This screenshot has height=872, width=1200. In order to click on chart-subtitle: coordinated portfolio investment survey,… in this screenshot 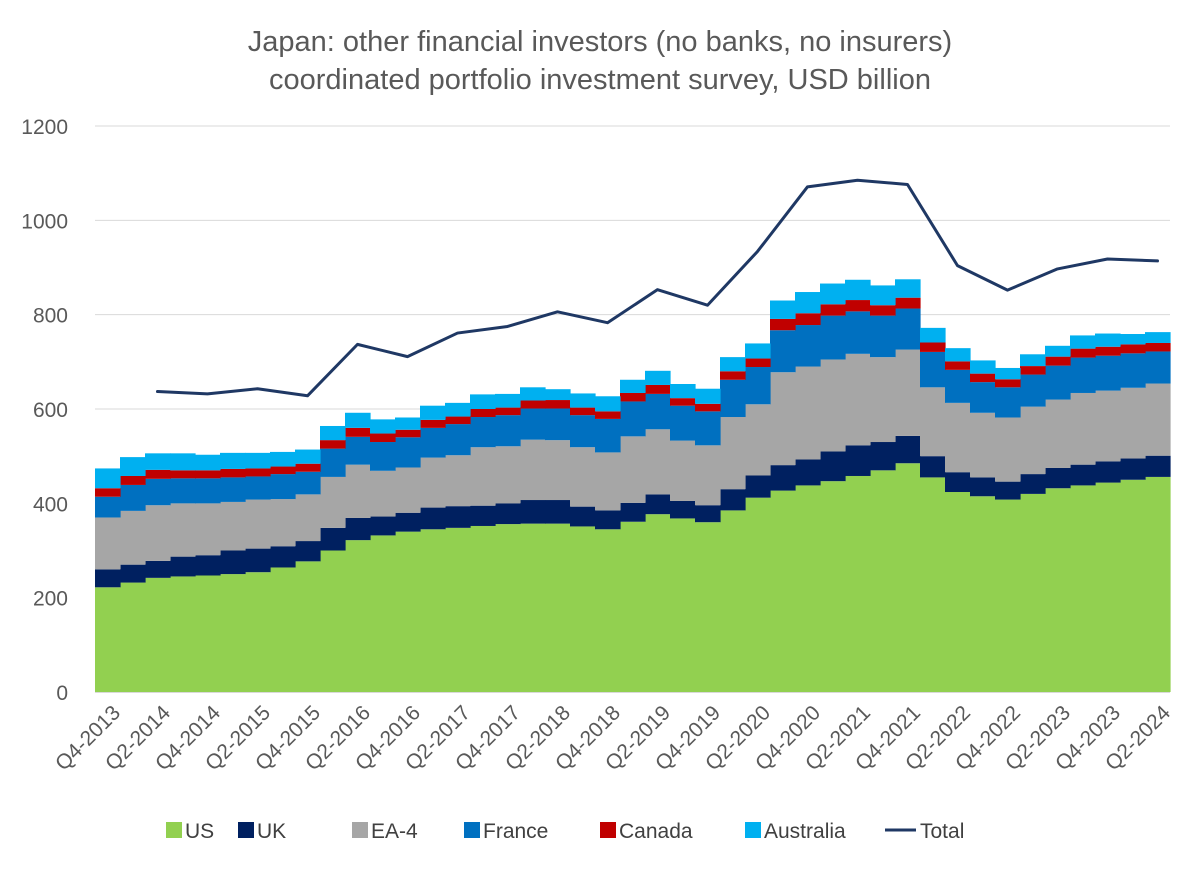, I will do `click(600, 80)`.